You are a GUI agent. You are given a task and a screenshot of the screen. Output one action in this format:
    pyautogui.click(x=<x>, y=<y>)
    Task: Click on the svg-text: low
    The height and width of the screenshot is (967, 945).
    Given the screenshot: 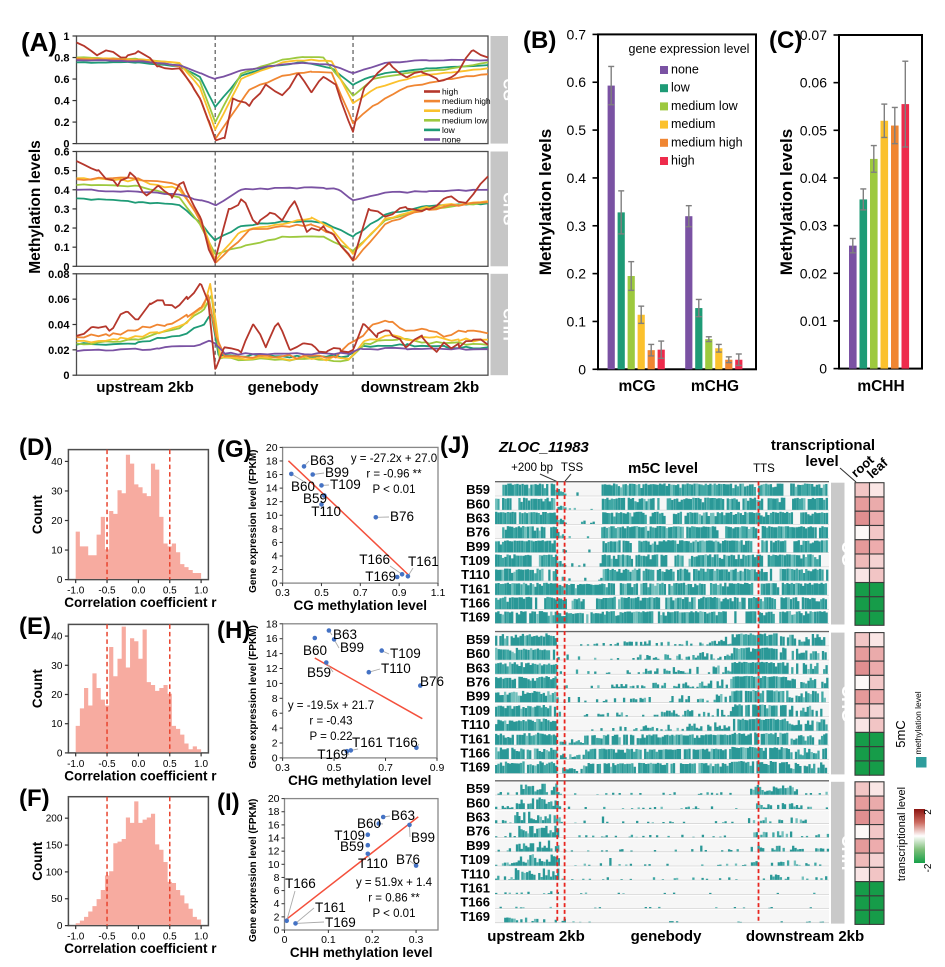 What is the action you would take?
    pyautogui.click(x=449, y=130)
    